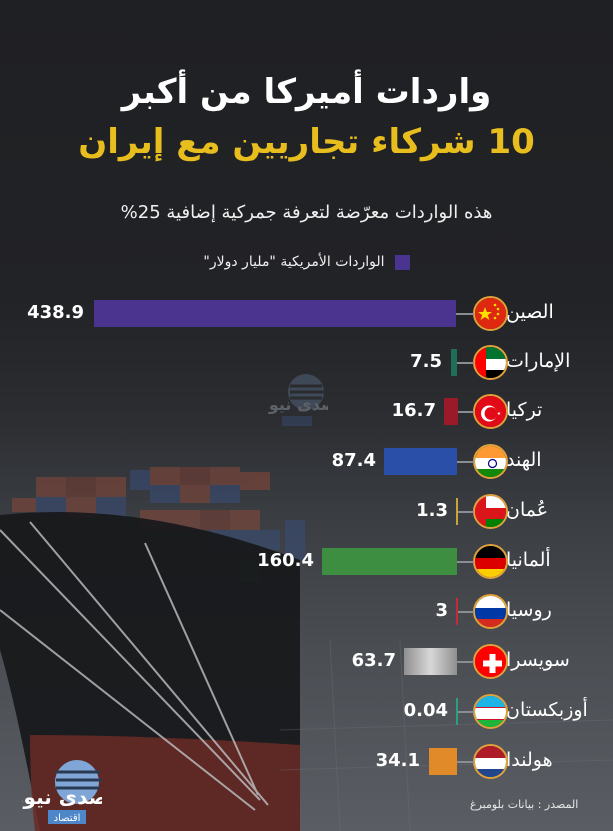  Describe the element at coordinates (298, 404) in the screenshot. I see `watermark-brand-text: صدى نيوز` at that location.